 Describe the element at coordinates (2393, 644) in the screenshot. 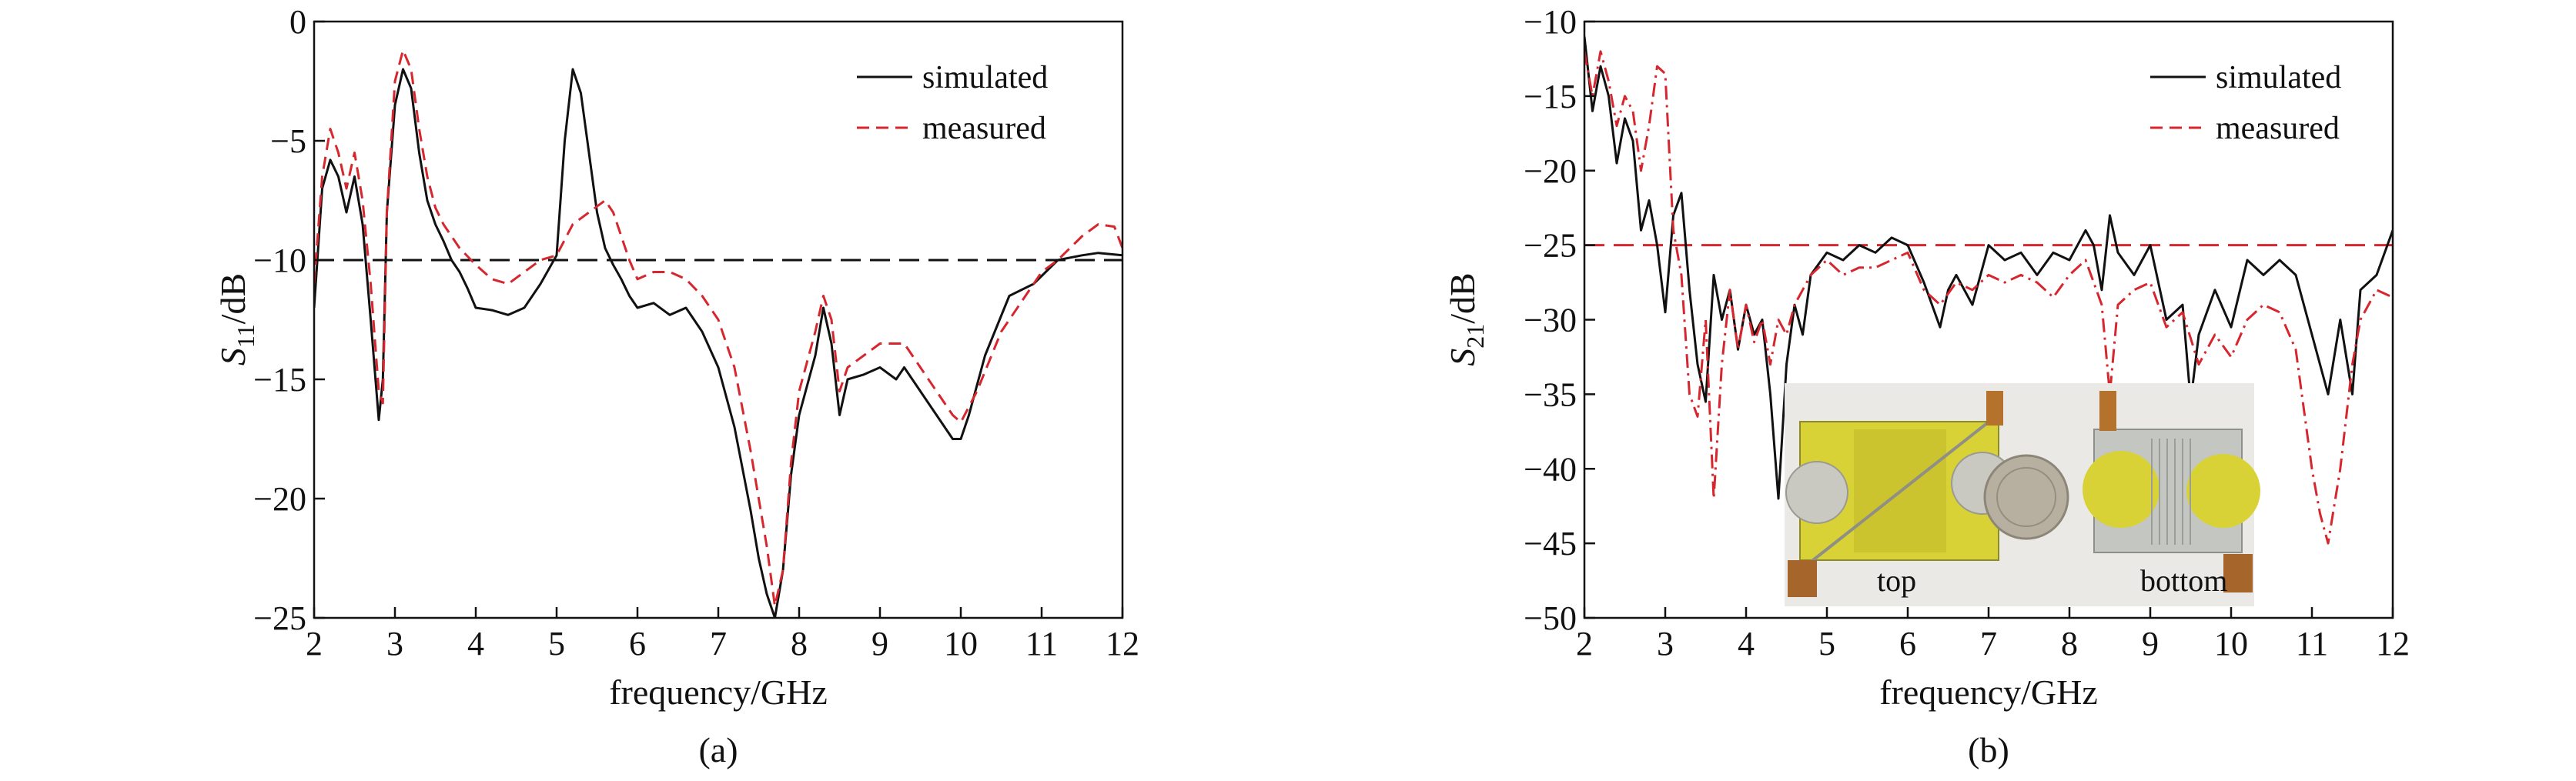

I see `panel-b-x-tick-label: 12` at that location.